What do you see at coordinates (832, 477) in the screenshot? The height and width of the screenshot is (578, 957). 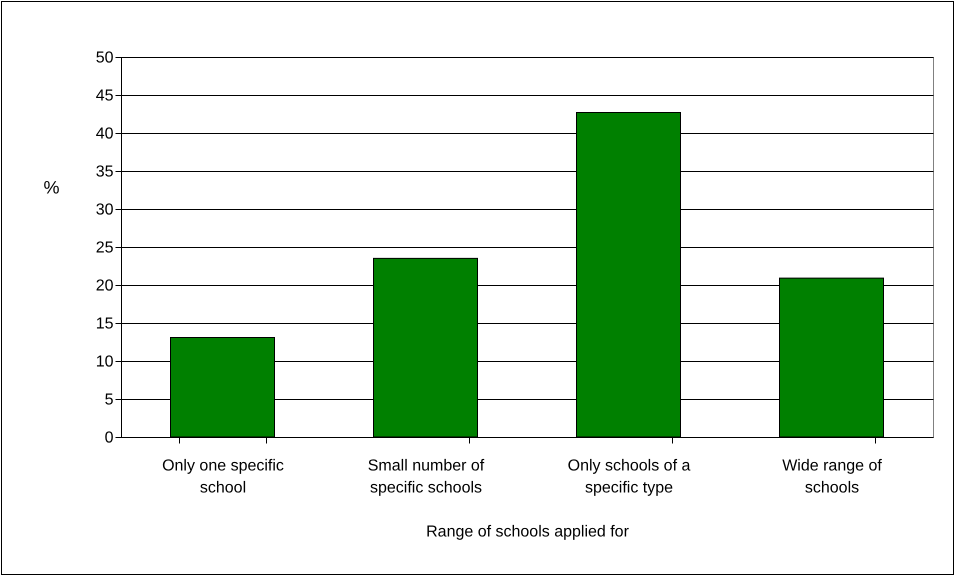 I see `x-tick-label: Wide range of schools` at bounding box center [832, 477].